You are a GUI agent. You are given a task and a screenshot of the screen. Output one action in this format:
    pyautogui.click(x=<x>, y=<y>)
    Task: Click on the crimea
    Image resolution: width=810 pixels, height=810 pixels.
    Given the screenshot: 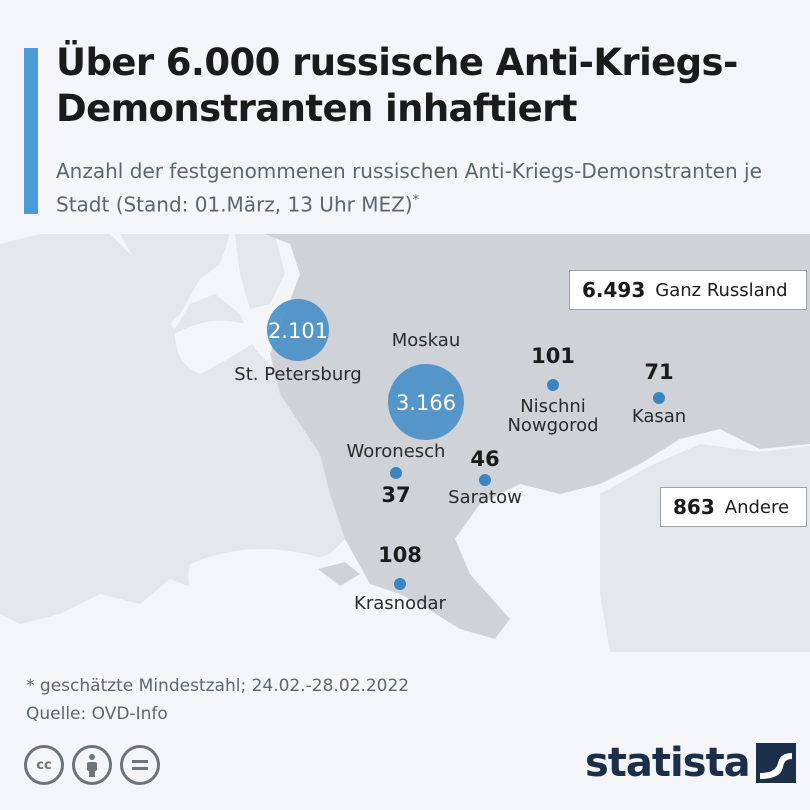 What is the action you would take?
    pyautogui.click(x=339, y=574)
    